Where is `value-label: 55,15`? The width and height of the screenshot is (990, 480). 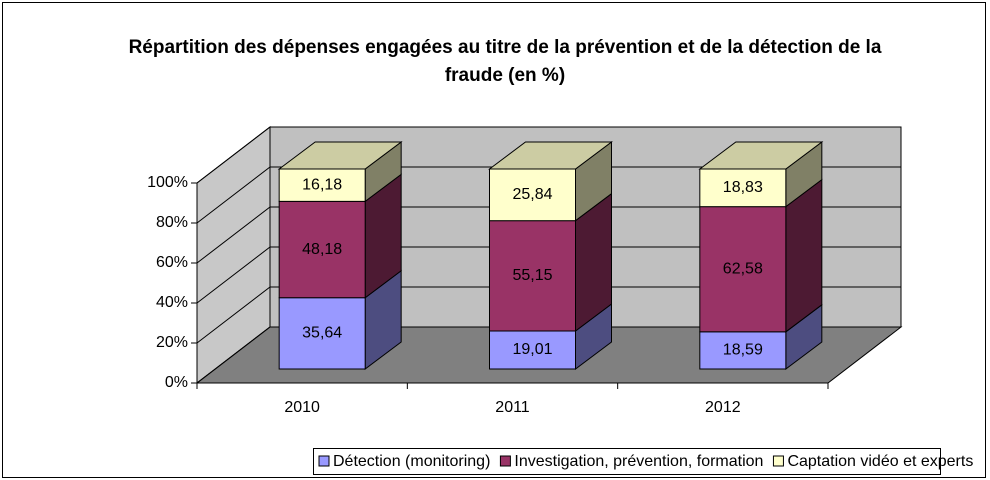 value-label: 55,15 is located at coordinates (532, 275).